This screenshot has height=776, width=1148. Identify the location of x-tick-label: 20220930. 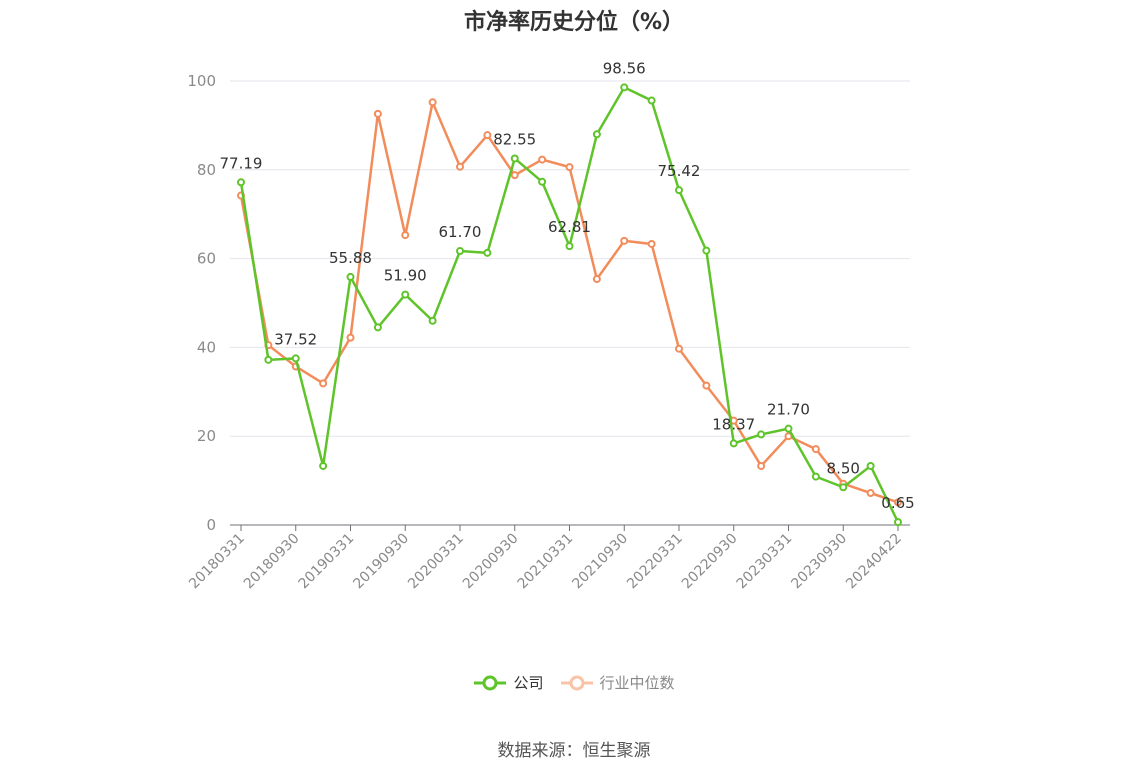
(710, 562).